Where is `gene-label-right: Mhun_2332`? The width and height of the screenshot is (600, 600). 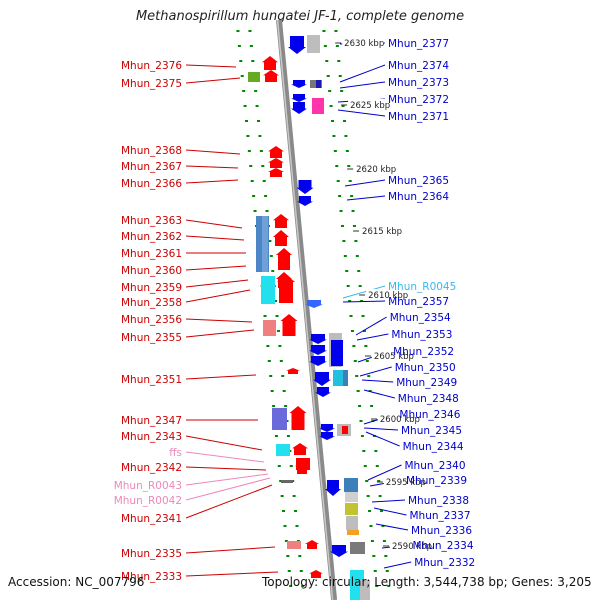 gene-label-right: Mhun_2332 is located at coordinates (444, 563).